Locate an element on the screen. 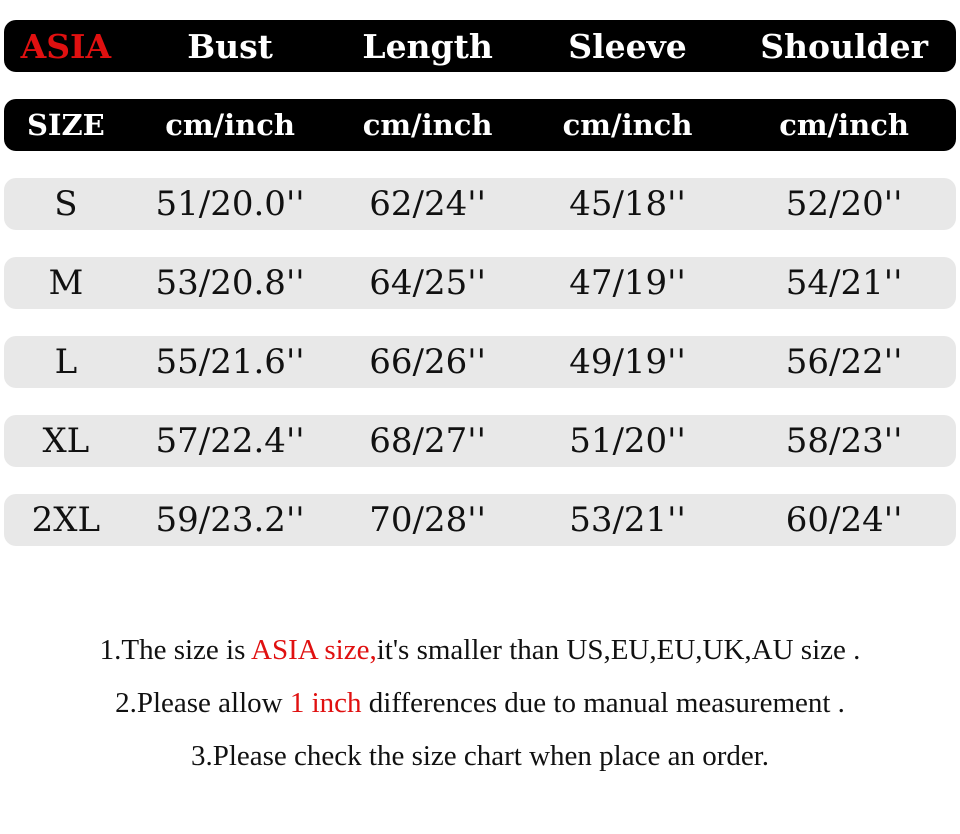 The image size is (960, 834). size-cell: XL is located at coordinates (66, 441).